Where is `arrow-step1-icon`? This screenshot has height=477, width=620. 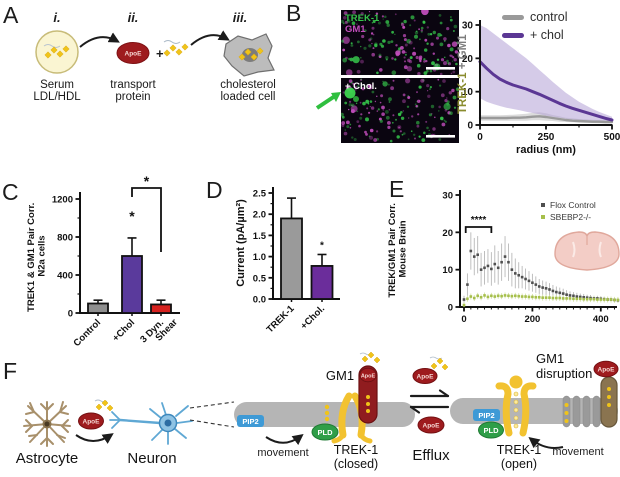
arrow-step1-icon is located at coordinates (99, 40).